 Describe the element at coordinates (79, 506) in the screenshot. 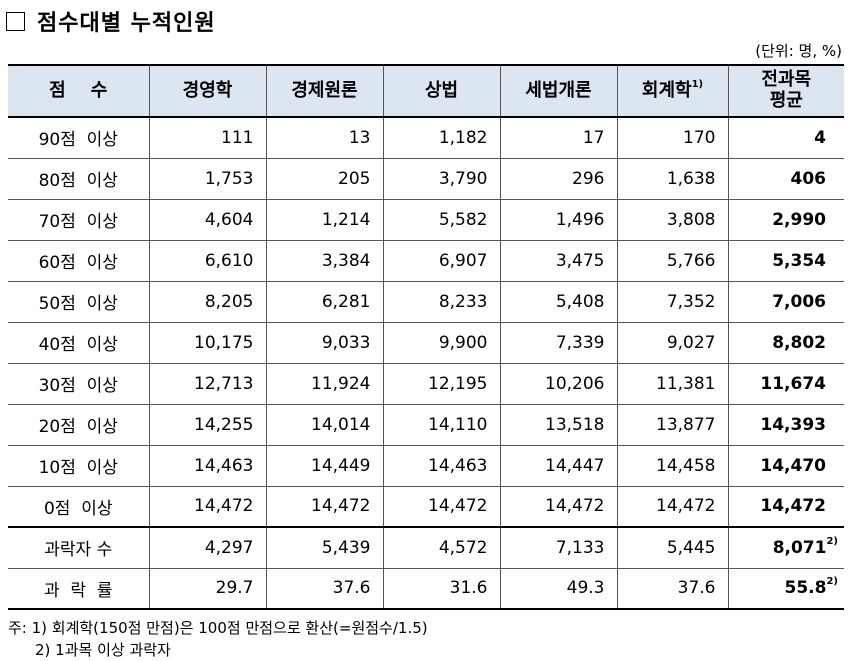

I see `row-label: 0점 이상` at that location.